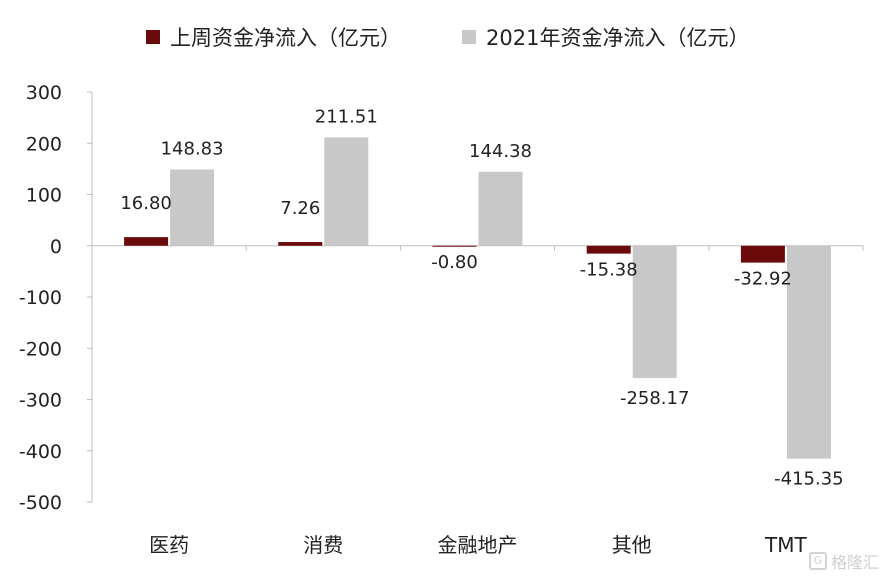 This screenshot has height=579, width=893. What do you see at coordinates (500, 151) in the screenshot?
I see `data-label-series-2: 144.38` at bounding box center [500, 151].